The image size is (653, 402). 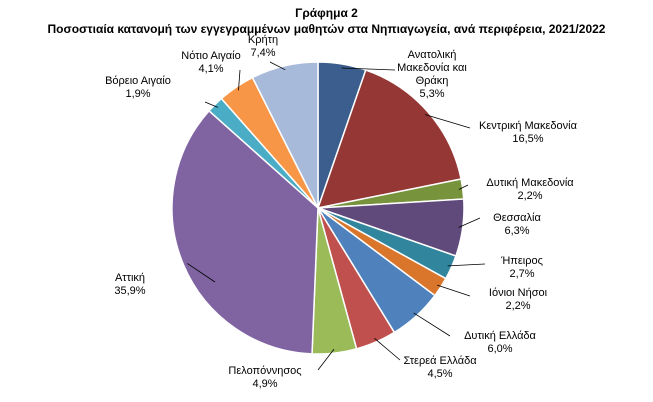 What do you see at coordinates (528, 139) in the screenshot?
I see `value-label: 16,5%` at bounding box center [528, 139].